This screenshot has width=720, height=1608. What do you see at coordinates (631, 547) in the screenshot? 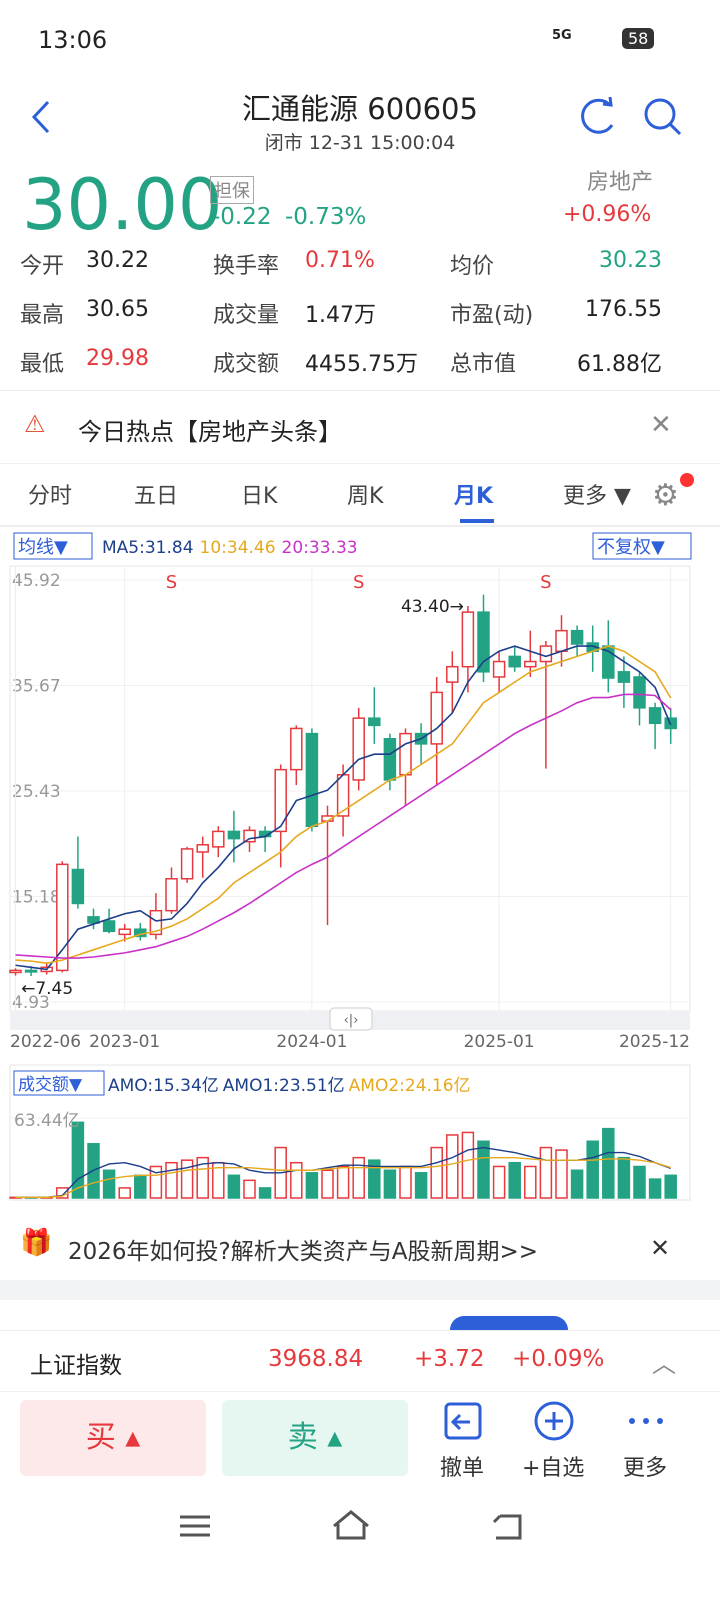
I see `adjust: 不复权▼` at bounding box center [631, 547].